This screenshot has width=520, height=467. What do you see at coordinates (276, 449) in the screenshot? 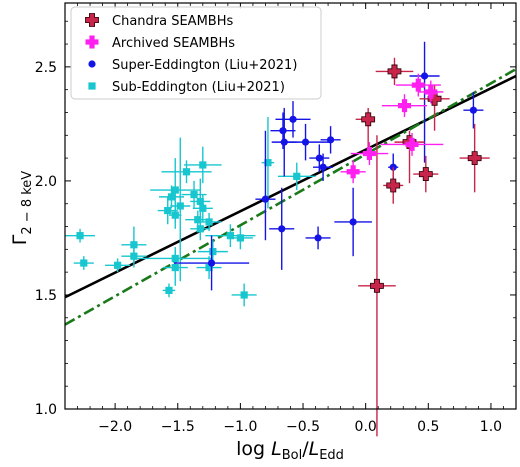
I see `x-axis-label-l1: L` at bounding box center [276, 449].